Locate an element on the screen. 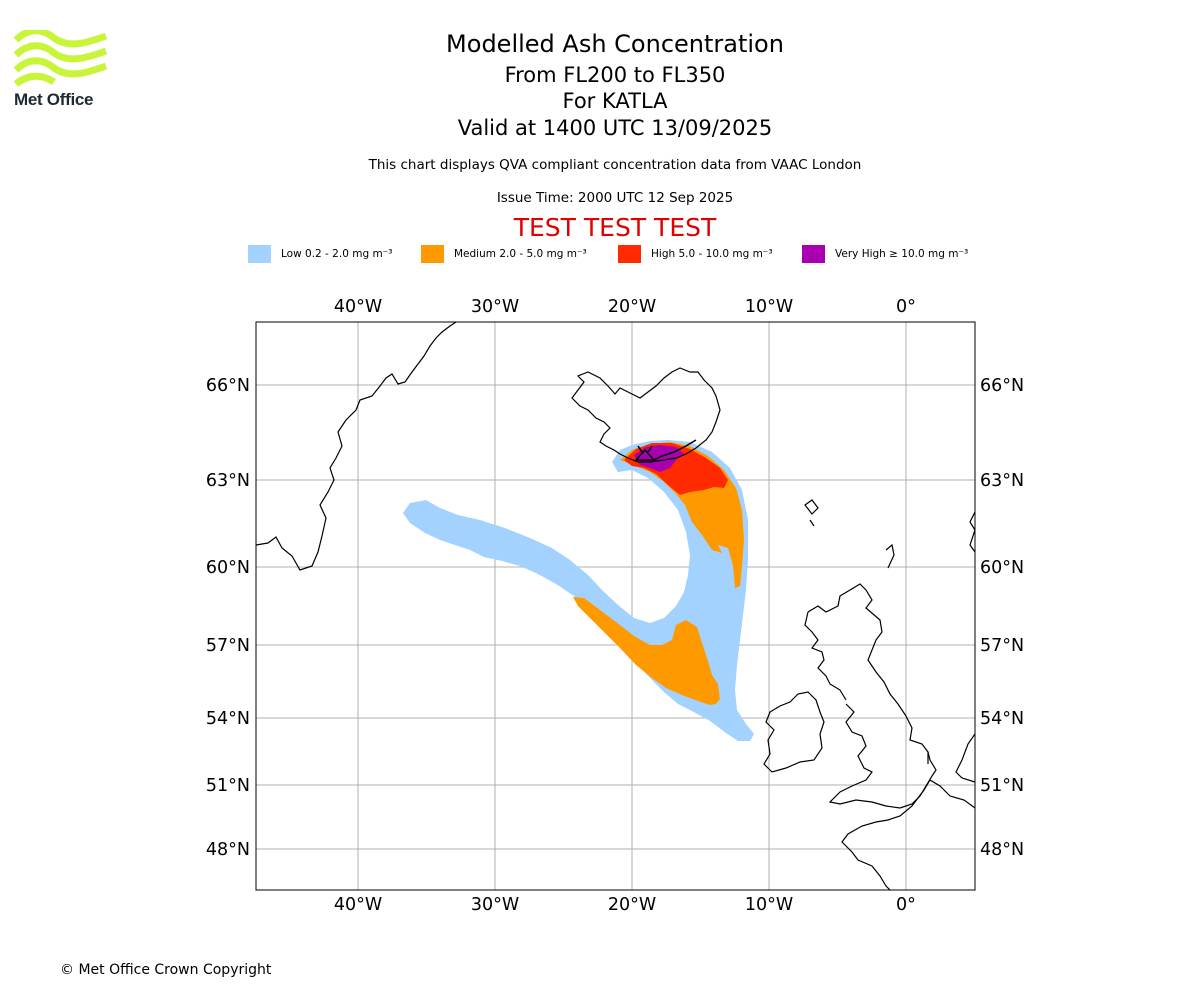 The width and height of the screenshot is (1200, 1000). iceland-coast is located at coordinates (646, 415).